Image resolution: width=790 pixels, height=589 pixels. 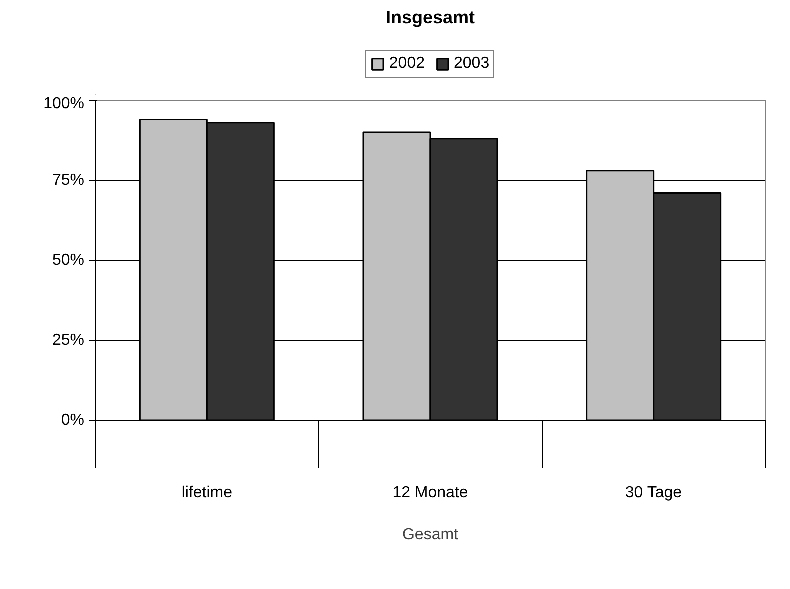 I want to click on x-axis-title: Gesamt, so click(x=431, y=535).